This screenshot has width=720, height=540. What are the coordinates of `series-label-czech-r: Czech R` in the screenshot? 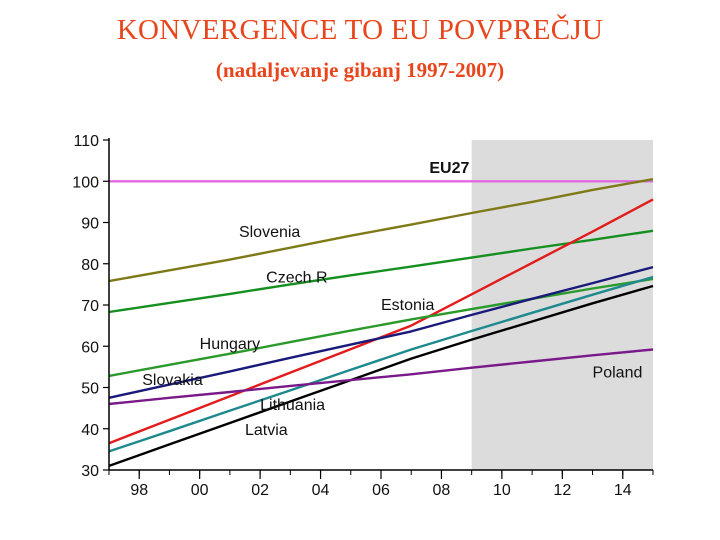 It's located at (296, 277).